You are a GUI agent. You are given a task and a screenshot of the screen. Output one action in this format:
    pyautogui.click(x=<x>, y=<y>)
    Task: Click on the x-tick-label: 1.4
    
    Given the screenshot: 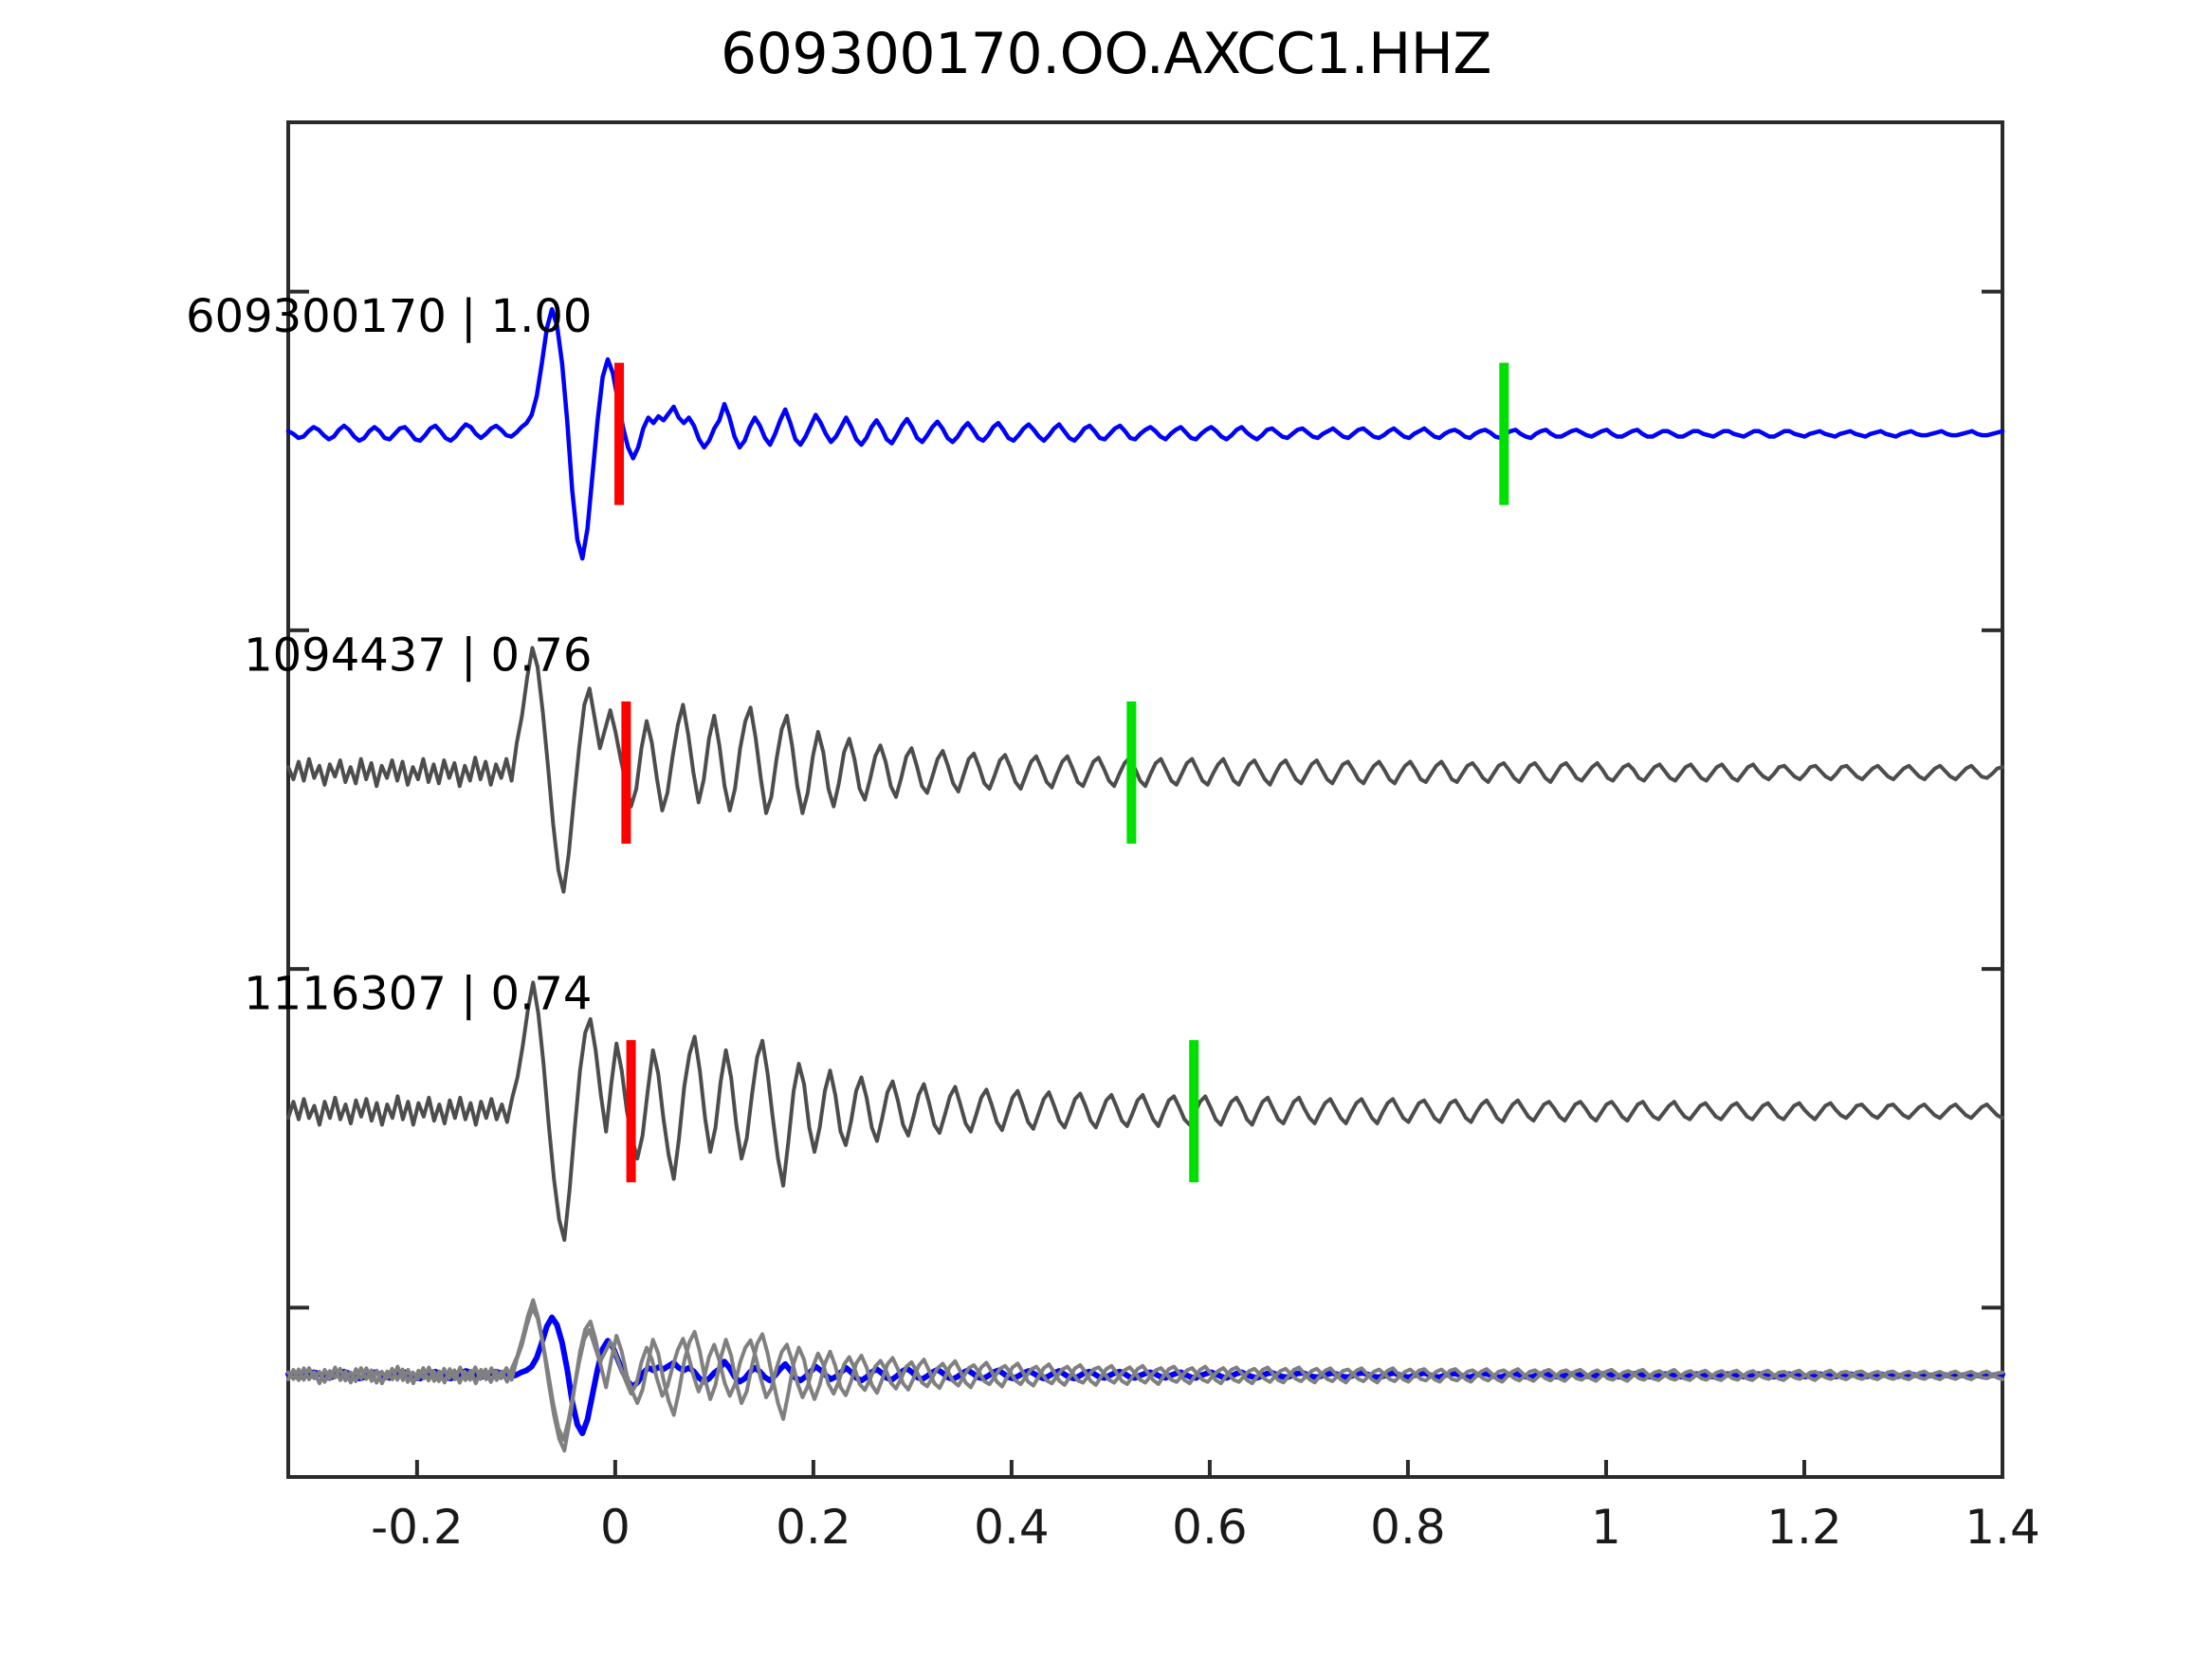 What is the action you would take?
    pyautogui.click(x=2003, y=1527)
    